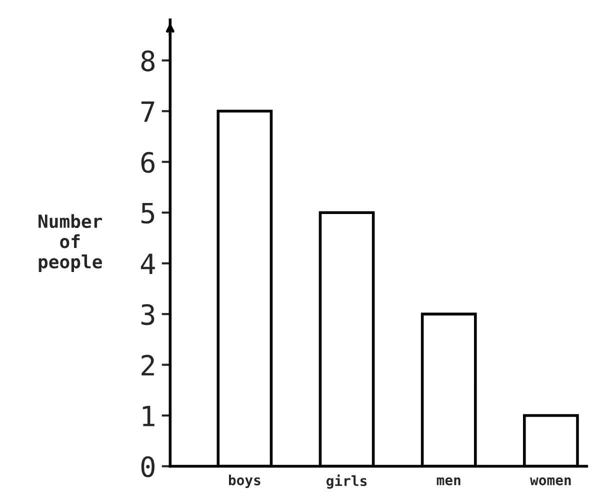 The height and width of the screenshot is (496, 595). I want to click on y-tick-label: 4, so click(147, 264).